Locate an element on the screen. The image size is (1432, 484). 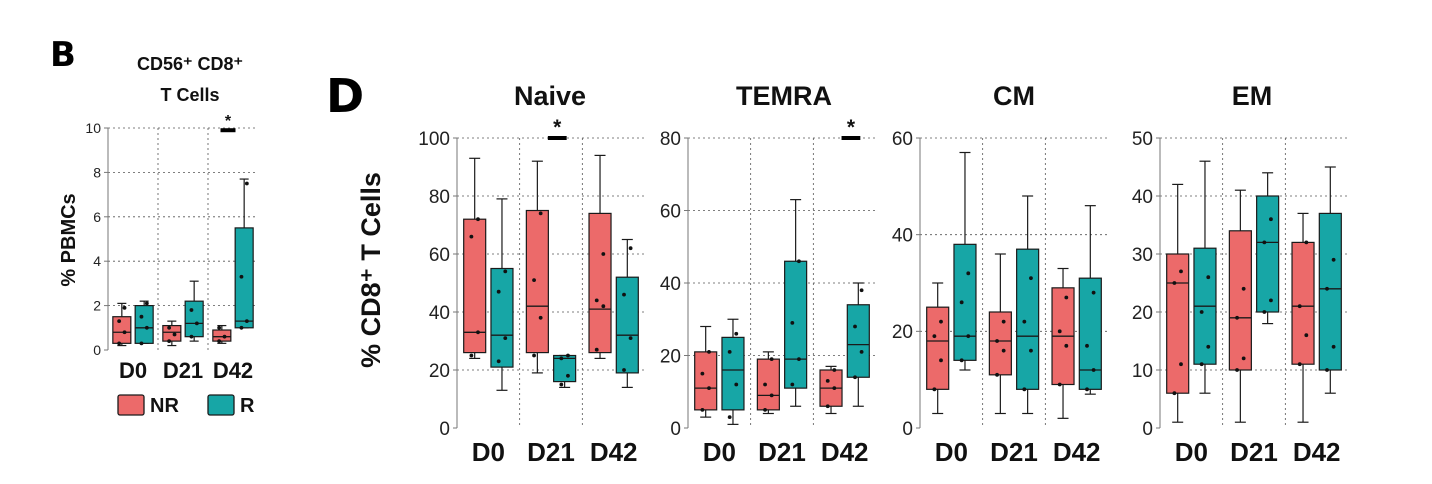
chart-em: 0 10 20 30 40 50 EM D0 D21 D42 is located at coordinates (1240, 274).